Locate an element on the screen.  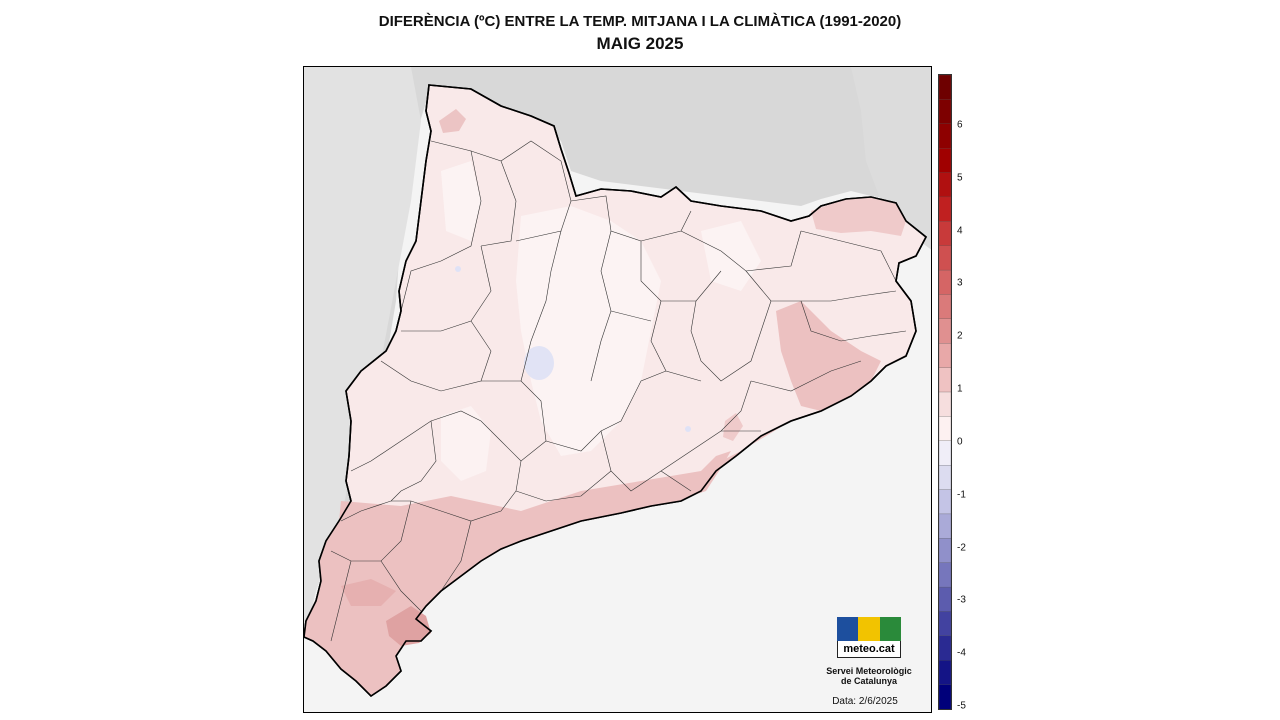
sun-icon is located at coordinates (869, 629).